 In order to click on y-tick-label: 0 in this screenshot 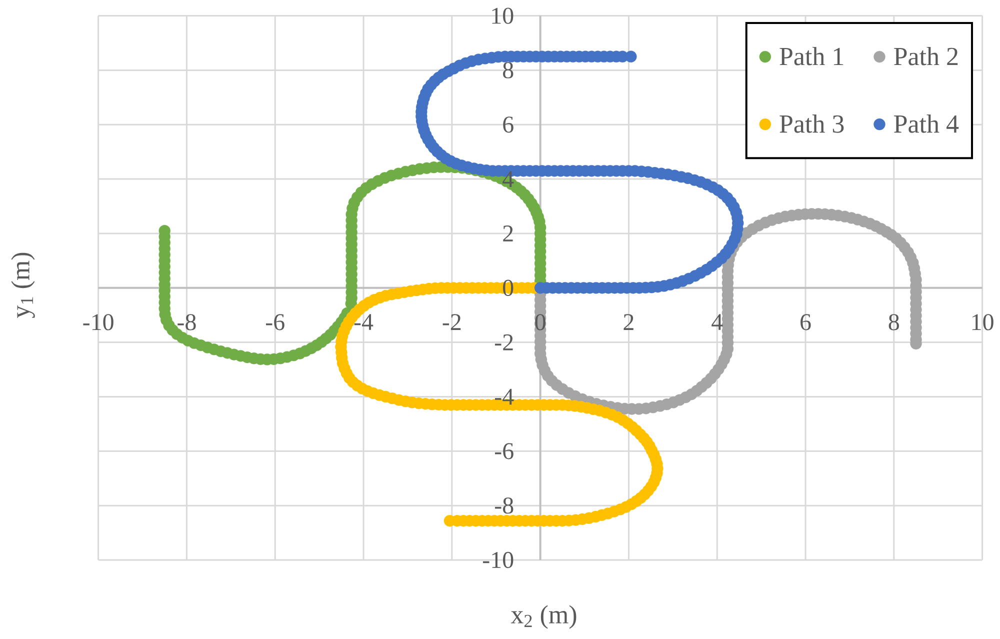, I will do `click(508, 288)`.